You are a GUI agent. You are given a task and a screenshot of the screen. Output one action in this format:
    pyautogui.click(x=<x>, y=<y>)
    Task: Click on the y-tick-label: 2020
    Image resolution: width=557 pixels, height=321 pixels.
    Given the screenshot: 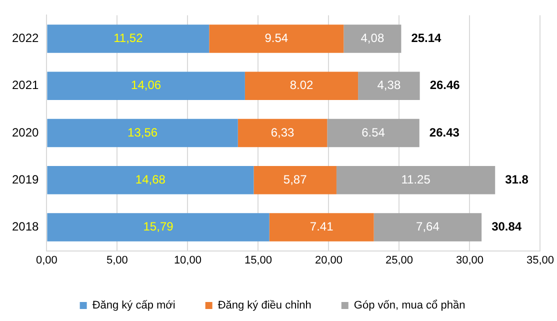 What is the action you would take?
    pyautogui.click(x=26, y=132)
    